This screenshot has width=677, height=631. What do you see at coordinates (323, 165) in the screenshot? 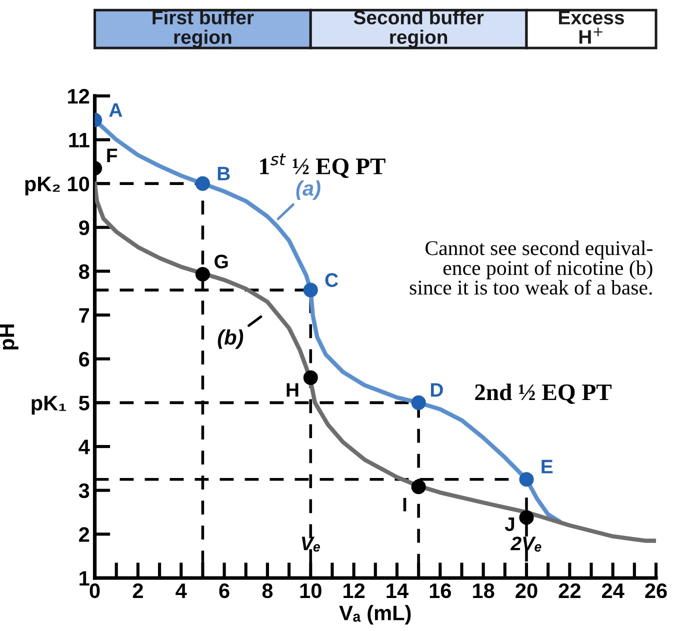
I see `annotation: 1$^{st}$ ½ EQ PT` at bounding box center [323, 165].